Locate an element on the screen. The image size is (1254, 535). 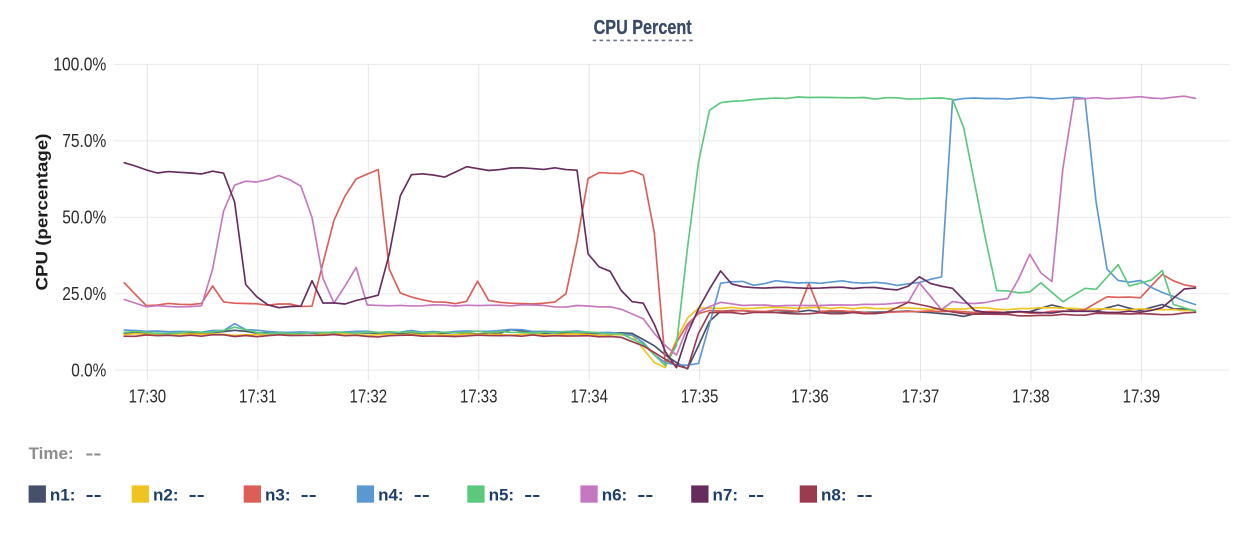
svg-text: 25.0% is located at coordinates (84, 294).